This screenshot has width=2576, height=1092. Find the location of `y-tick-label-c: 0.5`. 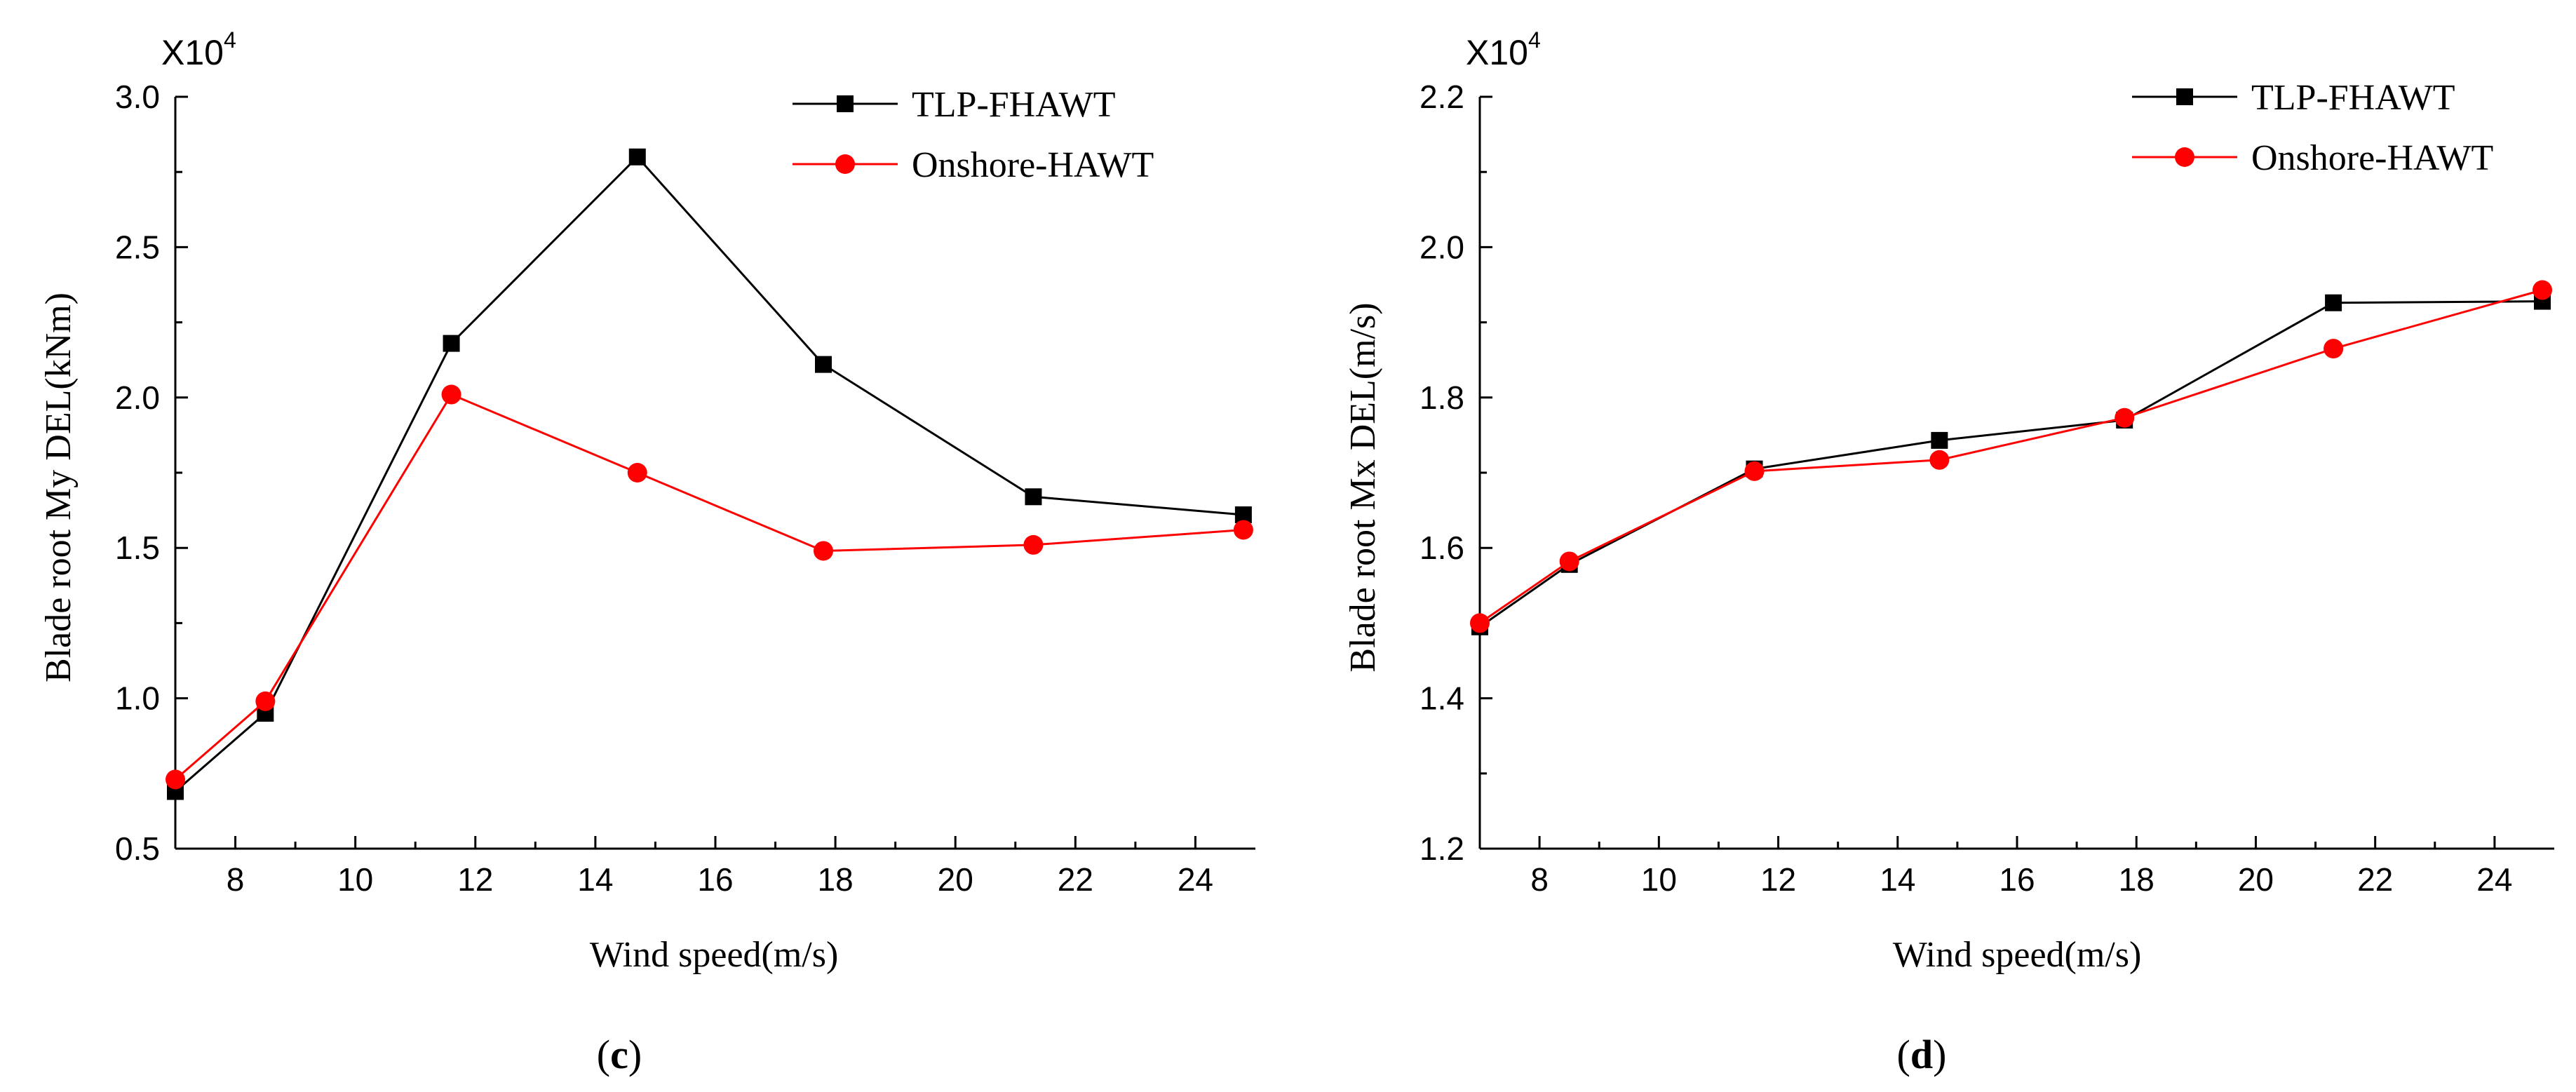

y-tick-label-c: 0.5 is located at coordinates (137, 848).